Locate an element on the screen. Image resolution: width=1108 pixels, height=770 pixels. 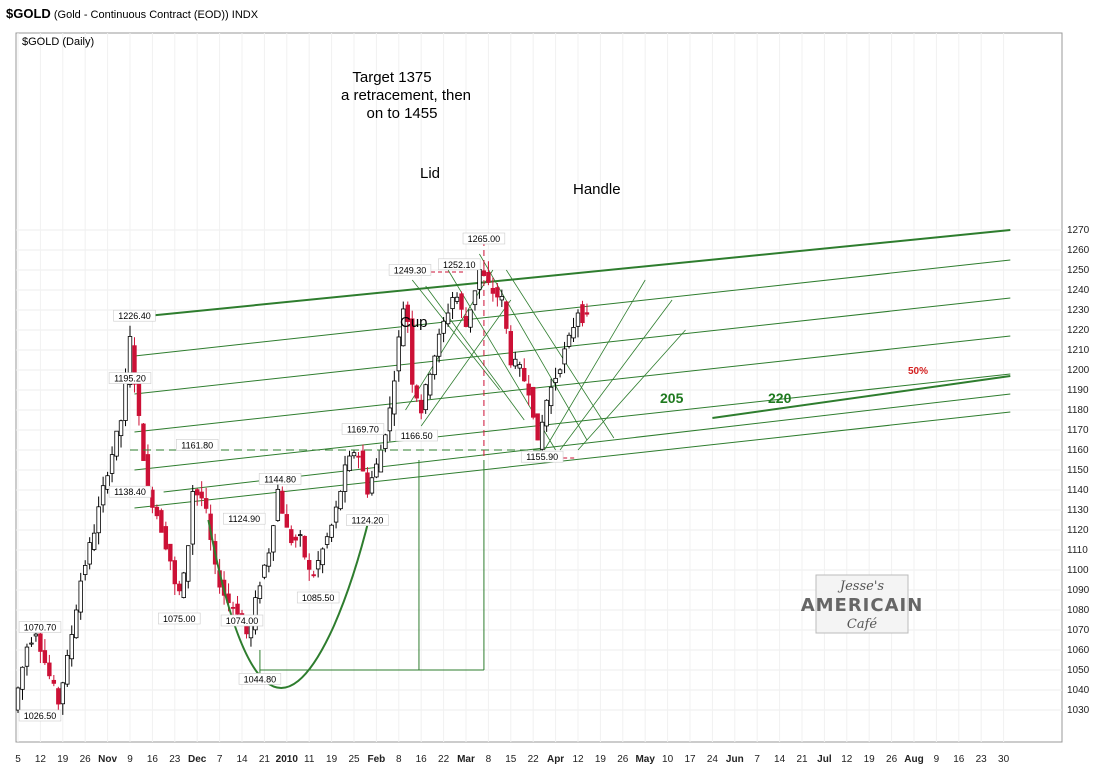
y-tick-label: 1150 is located at coordinates (1078, 470).